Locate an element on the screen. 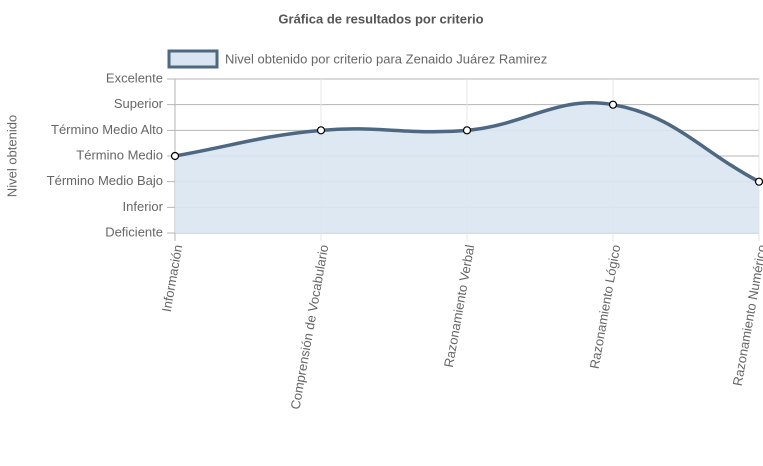 This screenshot has width=763, height=466. y-tick-label: Término Medio Alto is located at coordinates (107, 129).